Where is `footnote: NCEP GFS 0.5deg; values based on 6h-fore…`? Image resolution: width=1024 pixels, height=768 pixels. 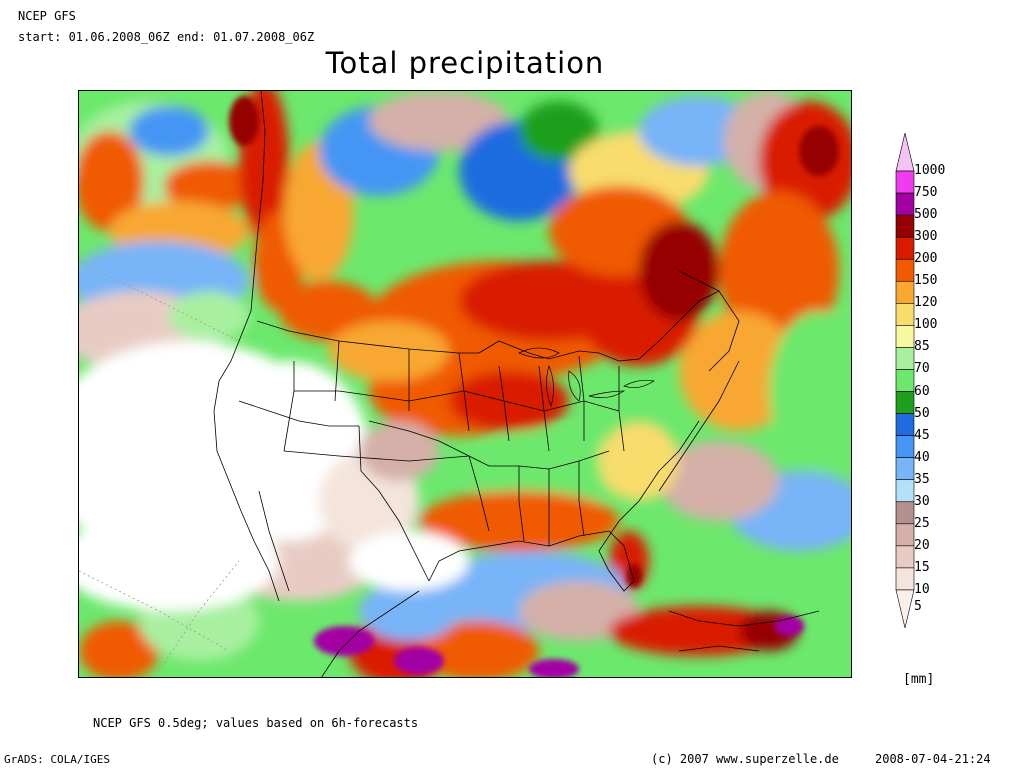
footnote: NCEP GFS 0.5deg; values based on 6h-fore… is located at coordinates (256, 723).